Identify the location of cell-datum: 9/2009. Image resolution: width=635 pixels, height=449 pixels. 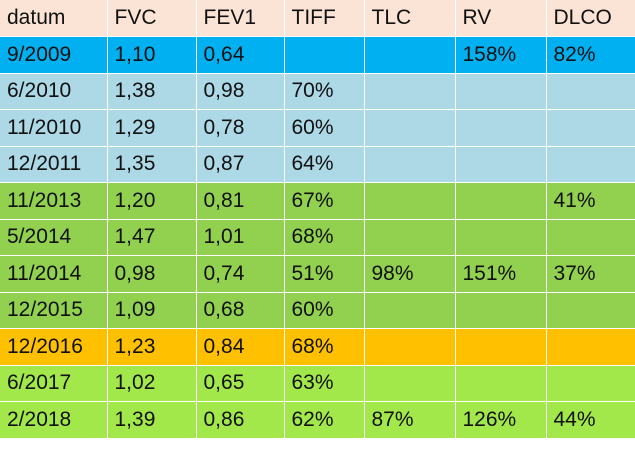
(54, 55).